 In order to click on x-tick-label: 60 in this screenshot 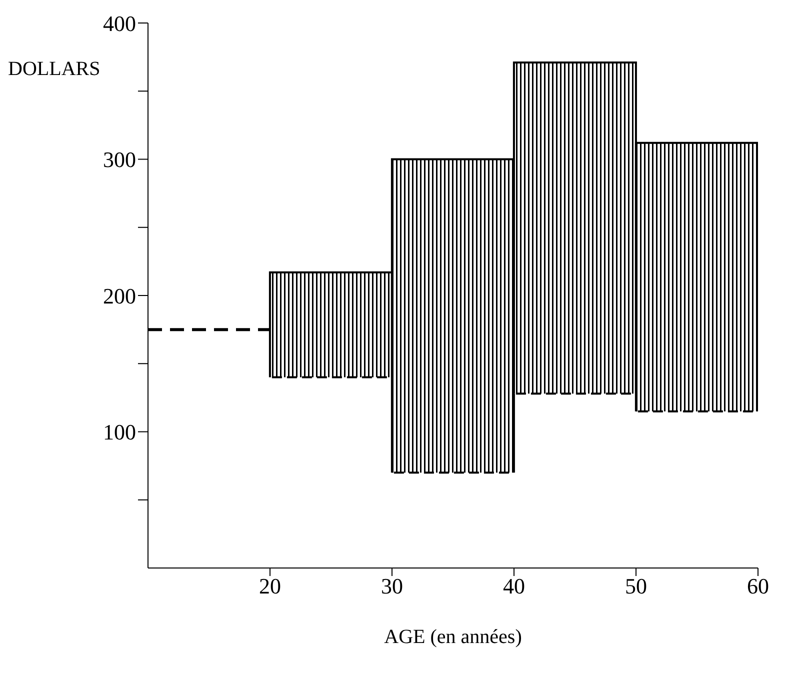, I will do `click(758, 586)`.